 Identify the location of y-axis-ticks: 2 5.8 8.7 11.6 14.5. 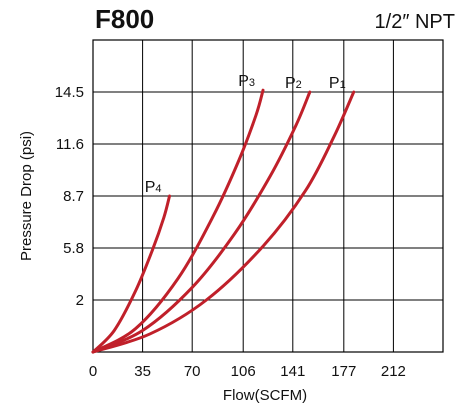
(69, 196).